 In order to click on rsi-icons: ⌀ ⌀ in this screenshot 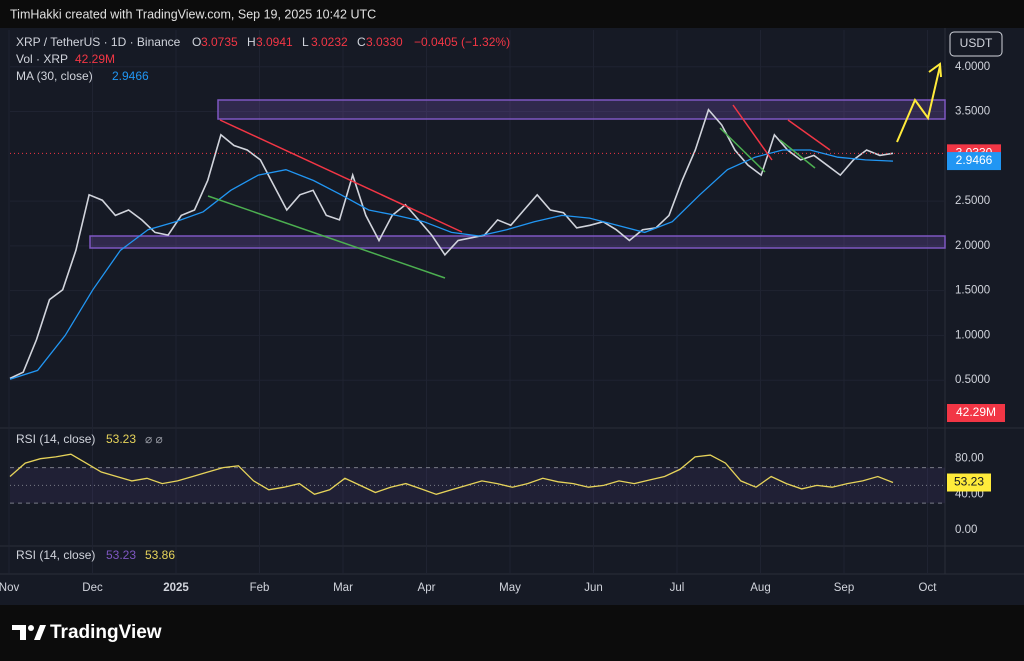, I will do `click(154, 439)`.